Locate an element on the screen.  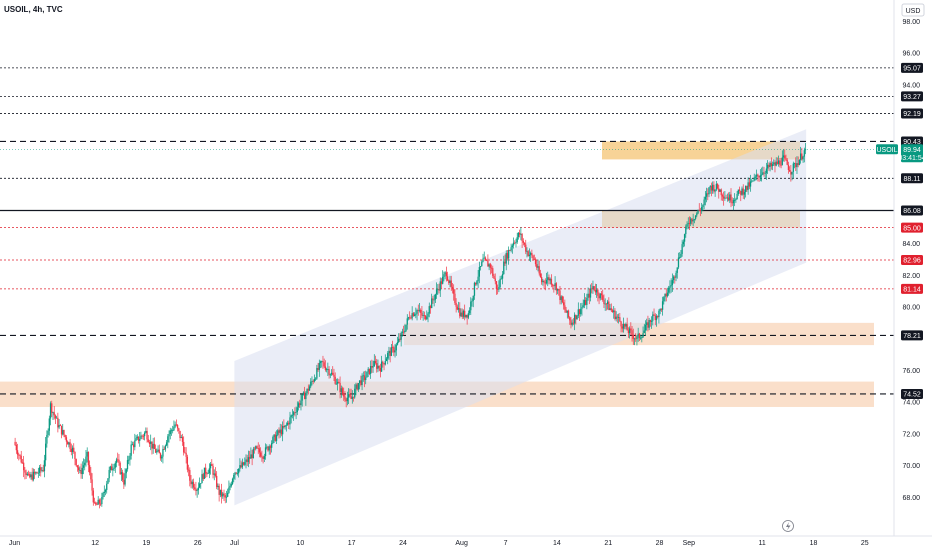
replay-lightning-icon is located at coordinates (788, 526).